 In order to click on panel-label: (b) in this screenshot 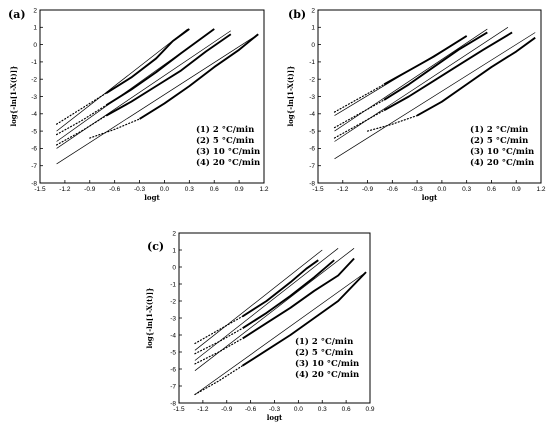, I will do `click(297, 14)`.